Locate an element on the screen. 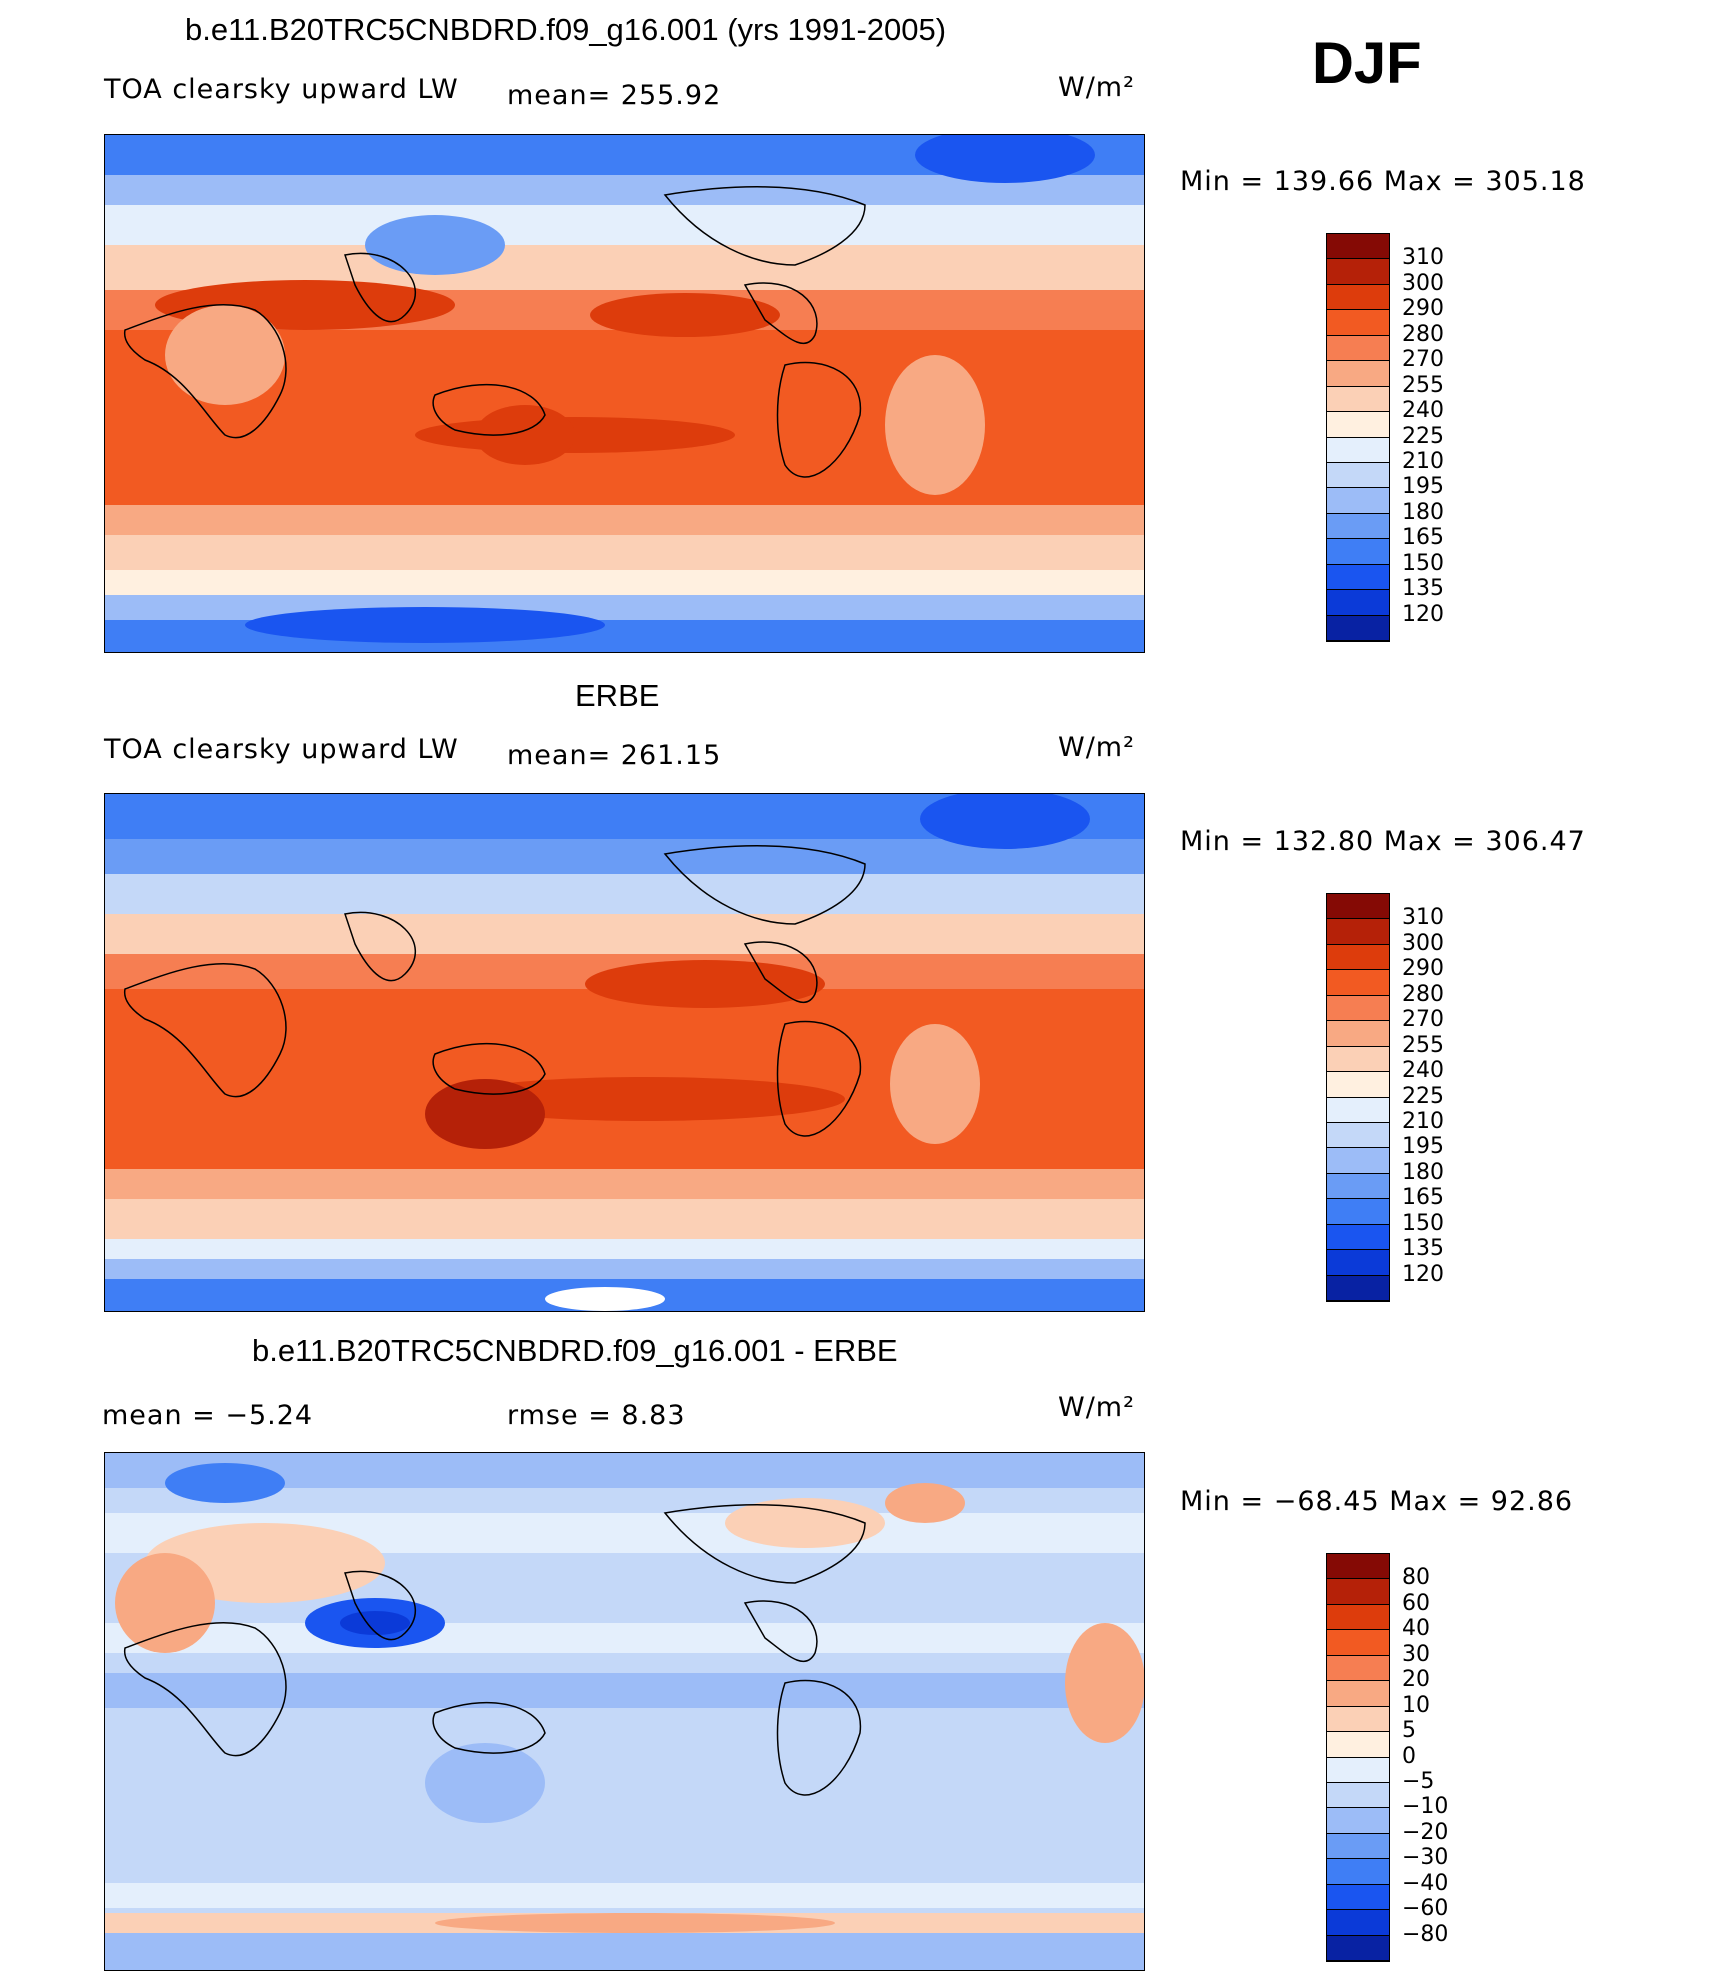 The width and height of the screenshot is (1710, 1979). panel-2-title: ERBE is located at coordinates (617, 695).